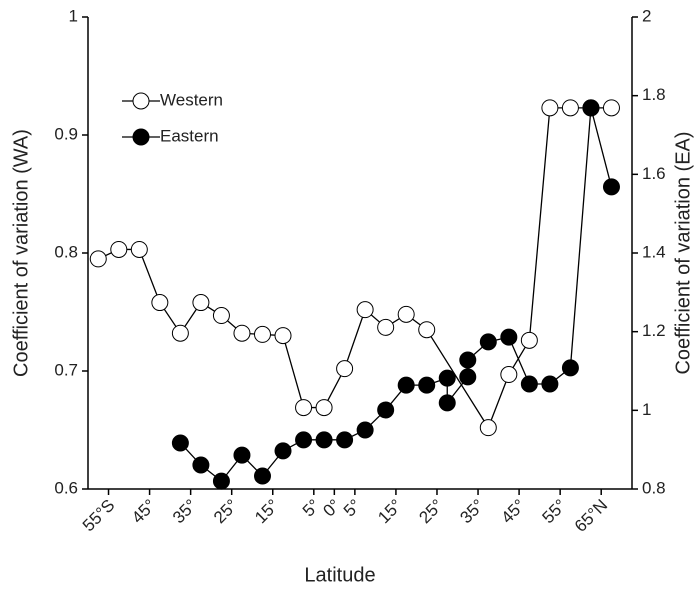 The image size is (697, 589). I want to click on y2-tick-label: 1.2, so click(654, 330).